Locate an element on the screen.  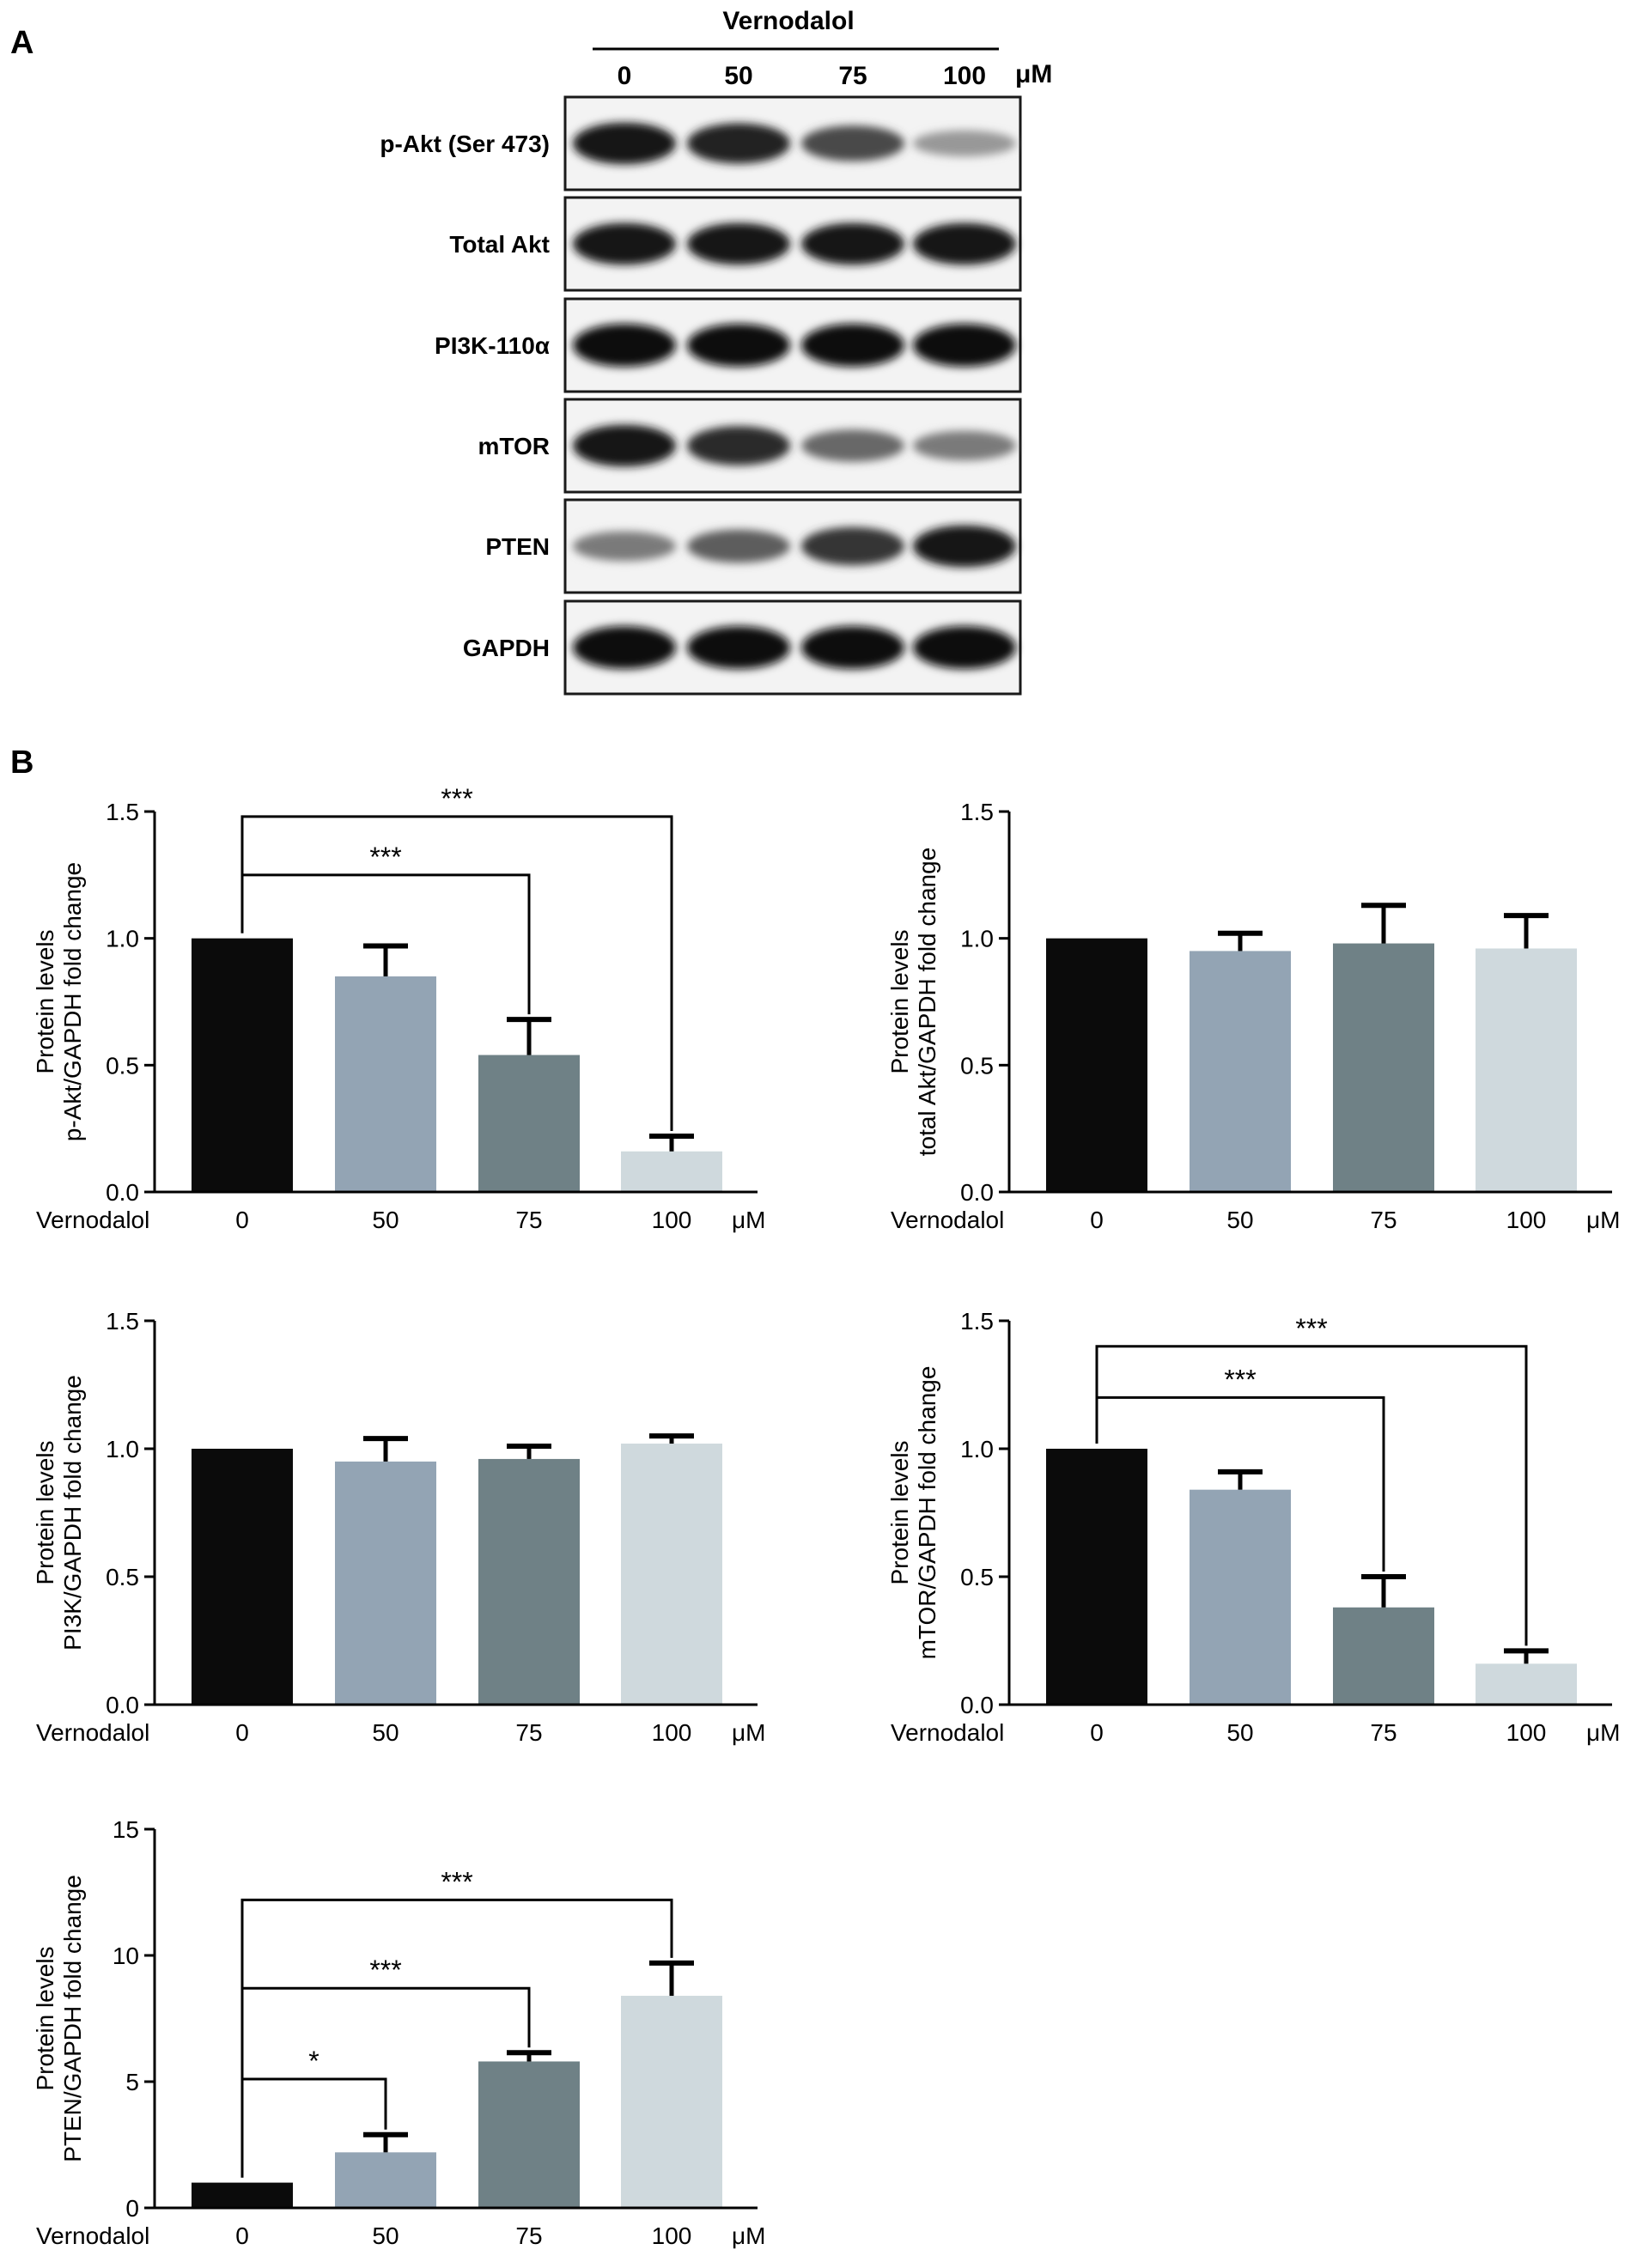
dose-label: 75 is located at coordinates (852, 76).